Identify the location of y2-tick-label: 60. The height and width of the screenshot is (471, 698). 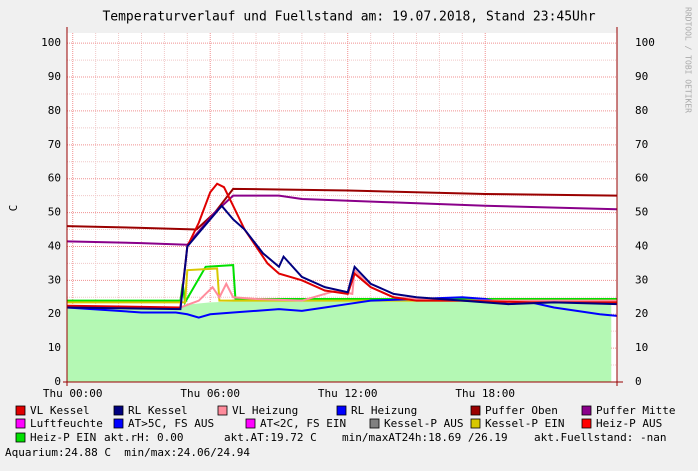
(641, 178).